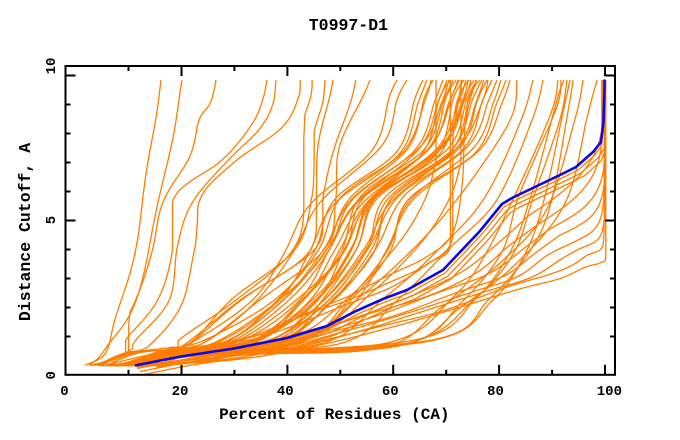 Image resolution: width=680 pixels, height=440 pixels. I want to click on svg-text: T0997-D1, so click(348, 25).